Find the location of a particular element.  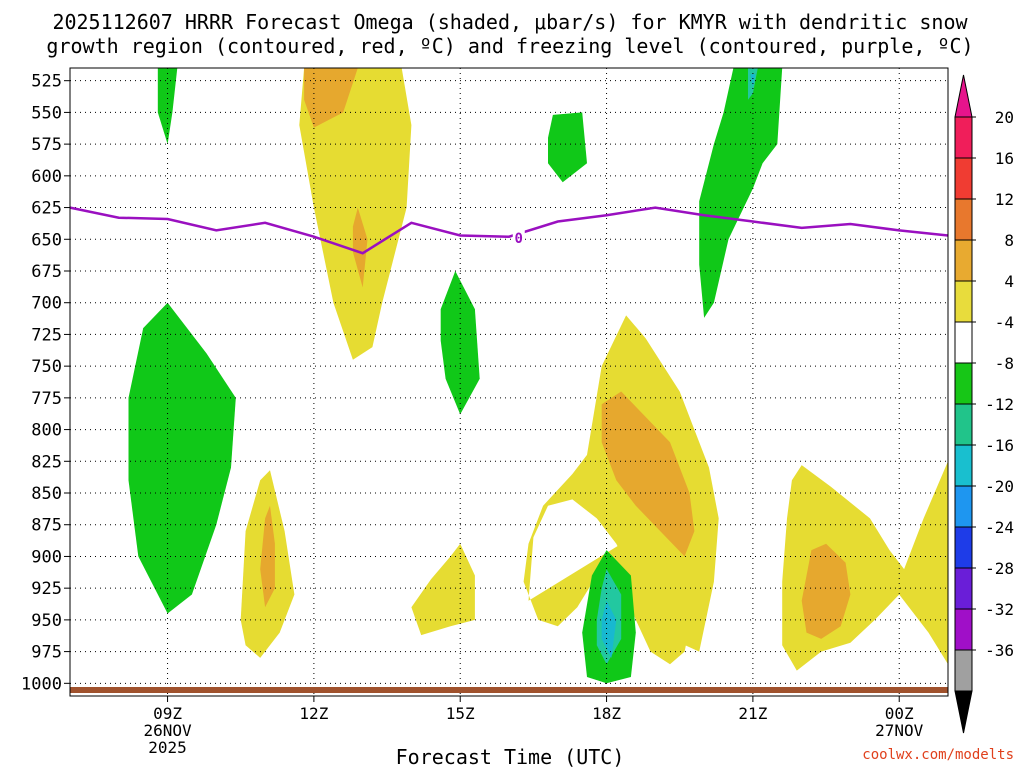

freezing-level-line is located at coordinates (509, 230).